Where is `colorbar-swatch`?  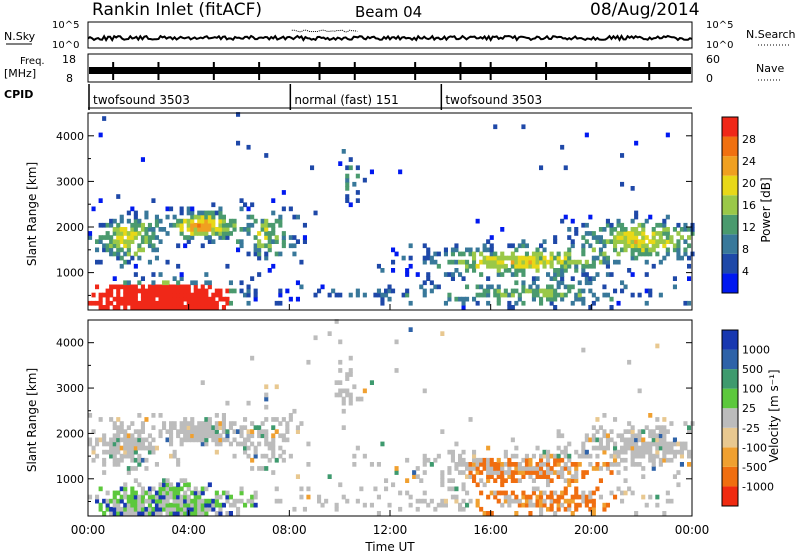 colorbar-swatch is located at coordinates (730, 283).